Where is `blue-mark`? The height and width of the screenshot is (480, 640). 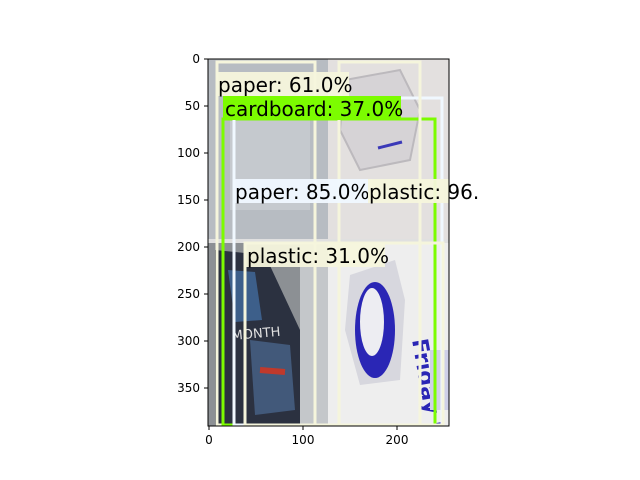 blue-mark is located at coordinates (390, 145).